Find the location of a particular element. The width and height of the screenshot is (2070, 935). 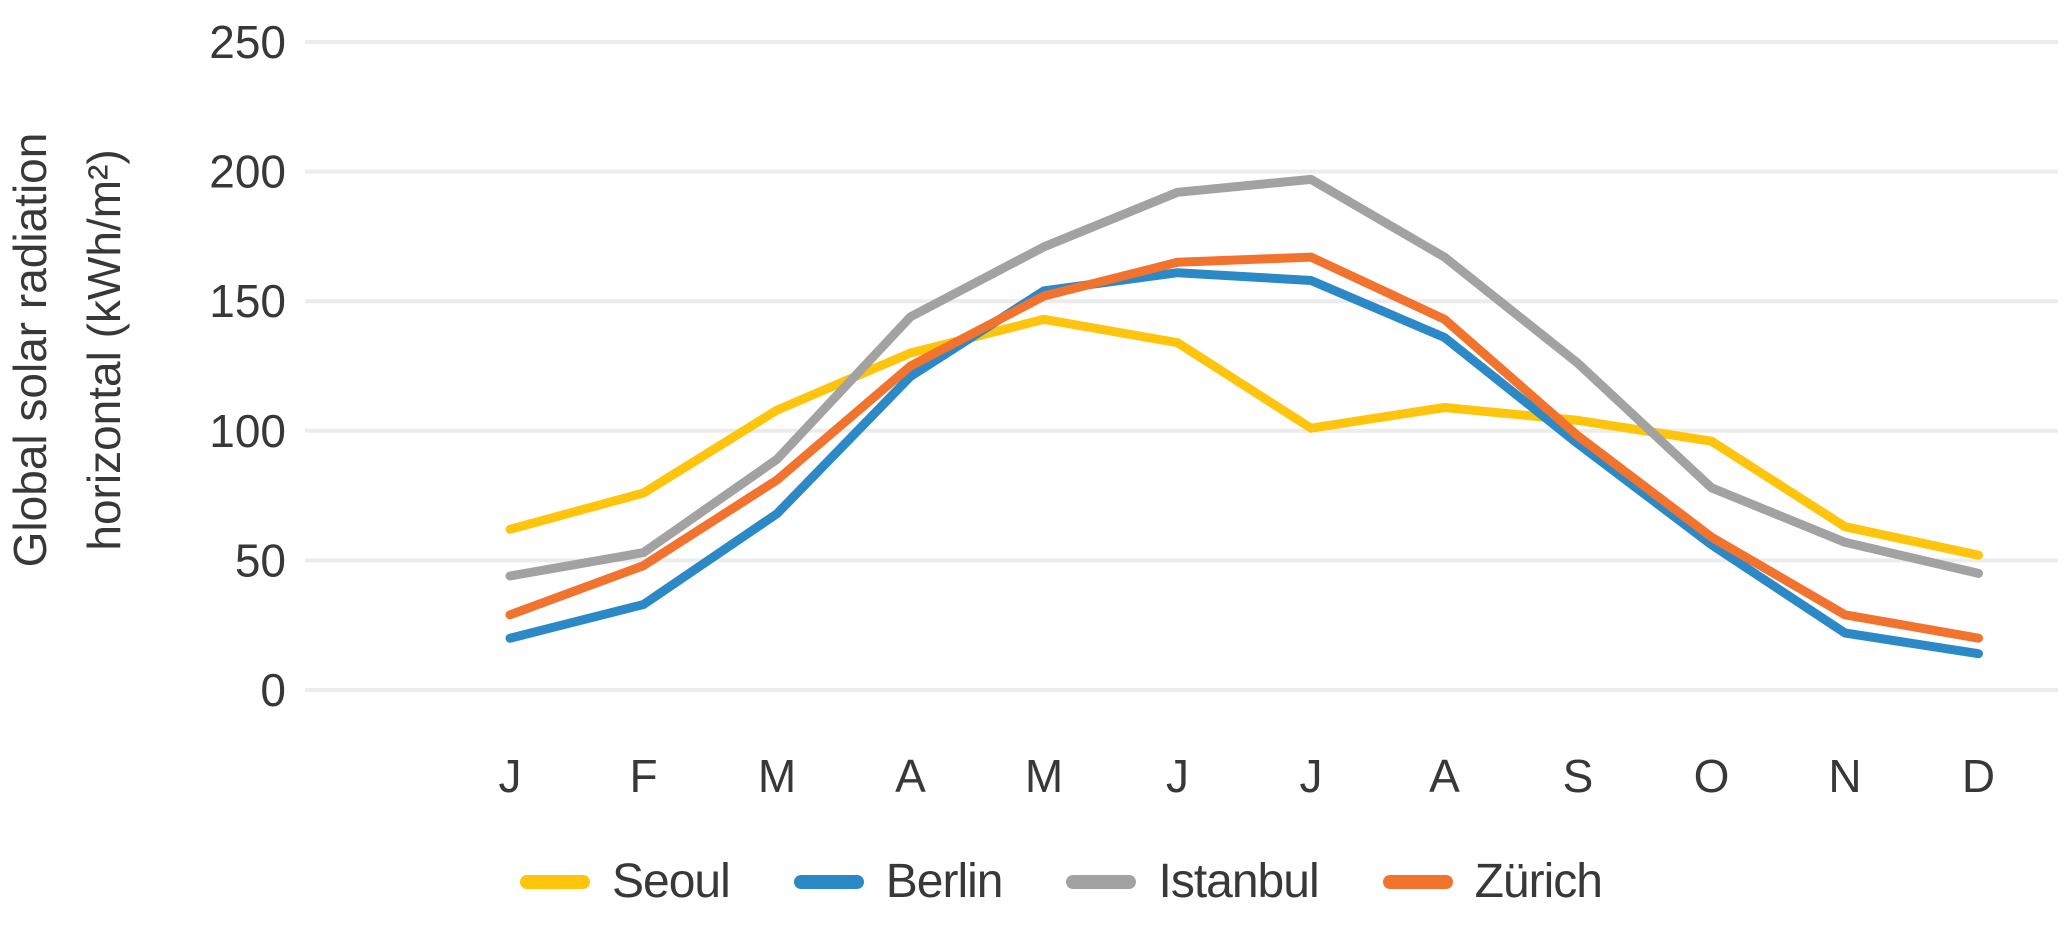

y-tick-label-250: 250 is located at coordinates (247, 42).